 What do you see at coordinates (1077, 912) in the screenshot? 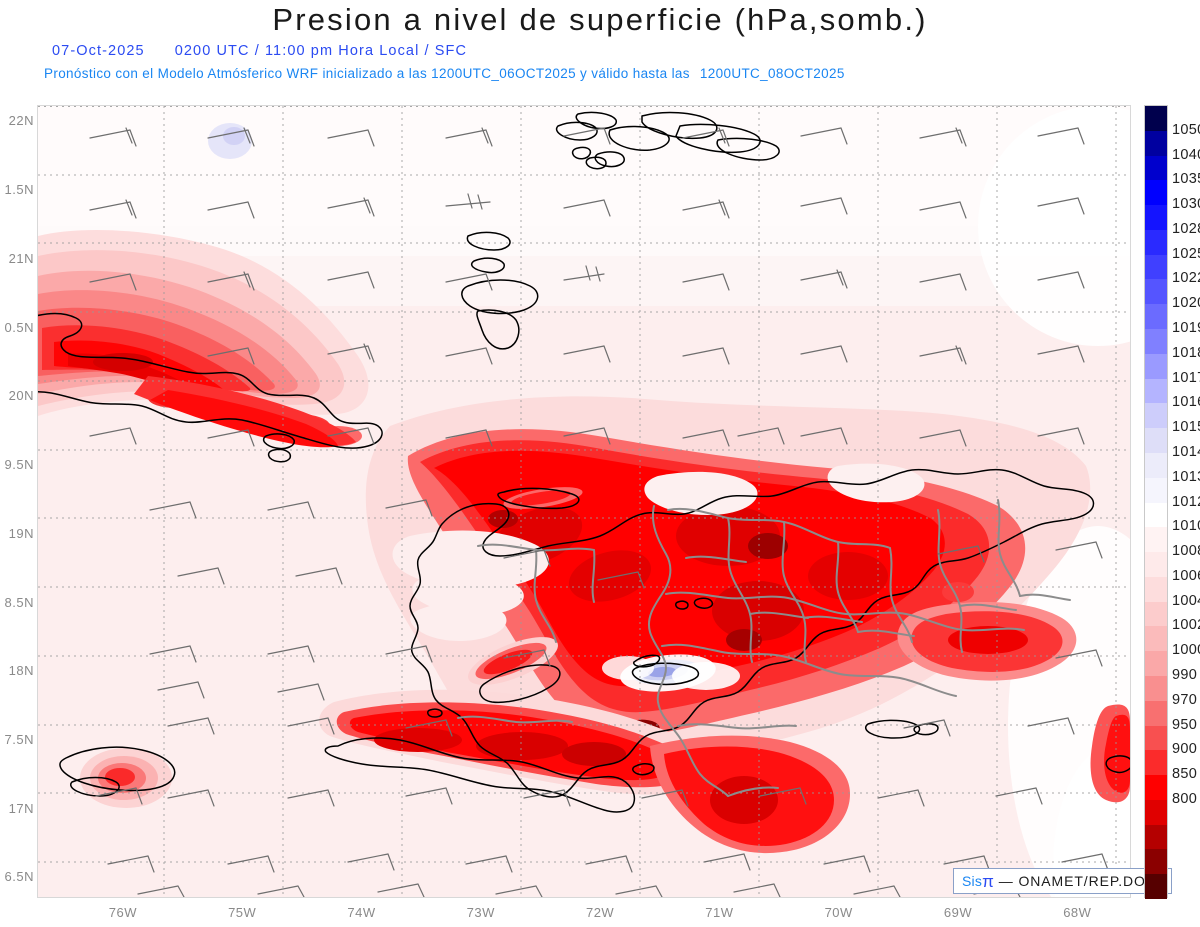
I see `longitude-tick-label: 68W` at bounding box center [1077, 912].